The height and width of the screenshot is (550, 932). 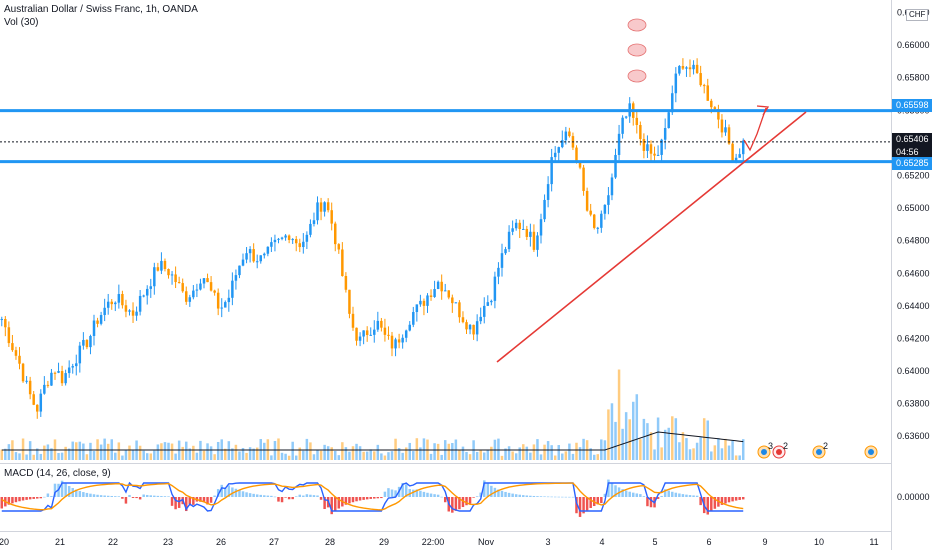 I want to click on time-axis: 20 21 22 23 26 27 28 29 22:00 Nov 3 4 5 6 9 10 11, so click(x=439, y=542).